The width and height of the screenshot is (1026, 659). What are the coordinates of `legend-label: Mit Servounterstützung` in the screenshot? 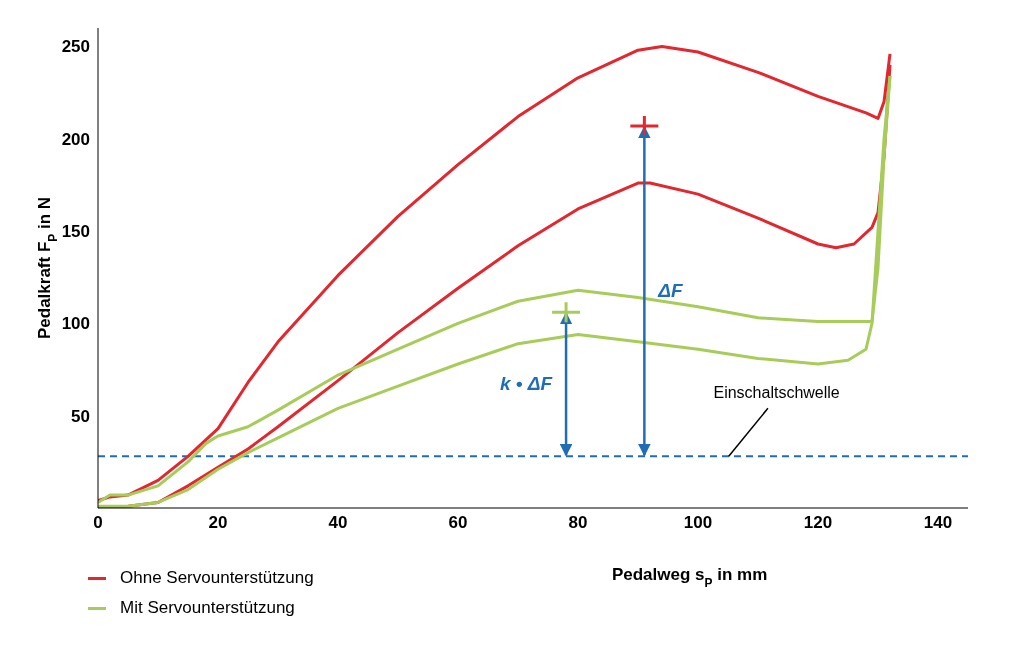 It's located at (207, 608).